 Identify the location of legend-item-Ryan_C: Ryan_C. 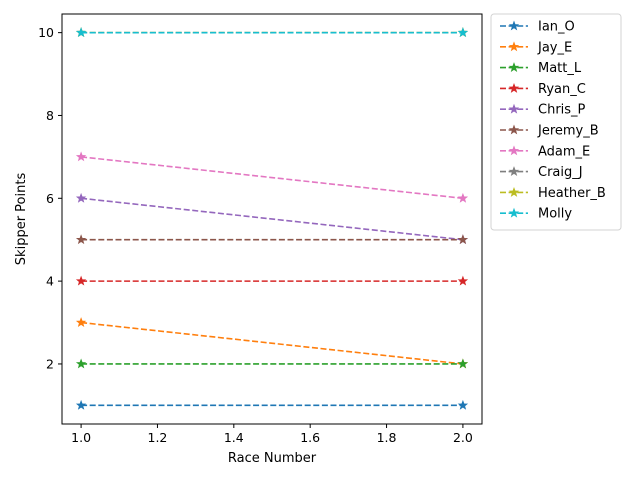
(543, 89).